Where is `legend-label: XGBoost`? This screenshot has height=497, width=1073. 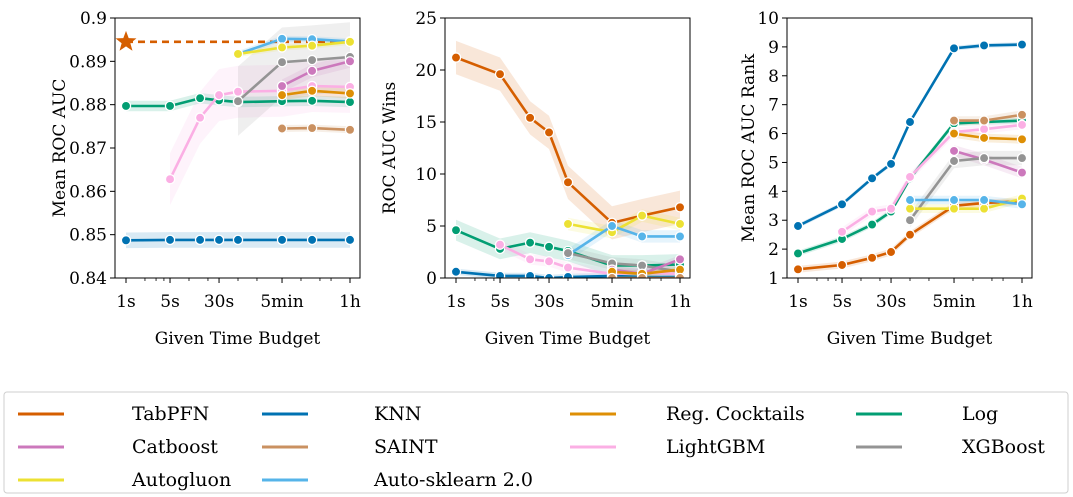 legend-label: XGBoost is located at coordinates (1003, 447).